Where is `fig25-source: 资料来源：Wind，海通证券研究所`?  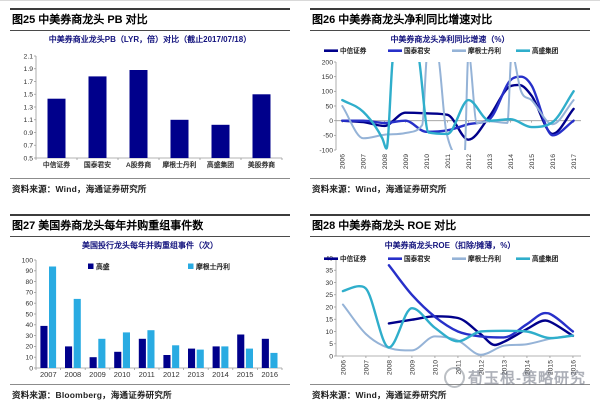 fig25-source: 资料来源：Wind，海通证券研究所 is located at coordinates (150, 186).